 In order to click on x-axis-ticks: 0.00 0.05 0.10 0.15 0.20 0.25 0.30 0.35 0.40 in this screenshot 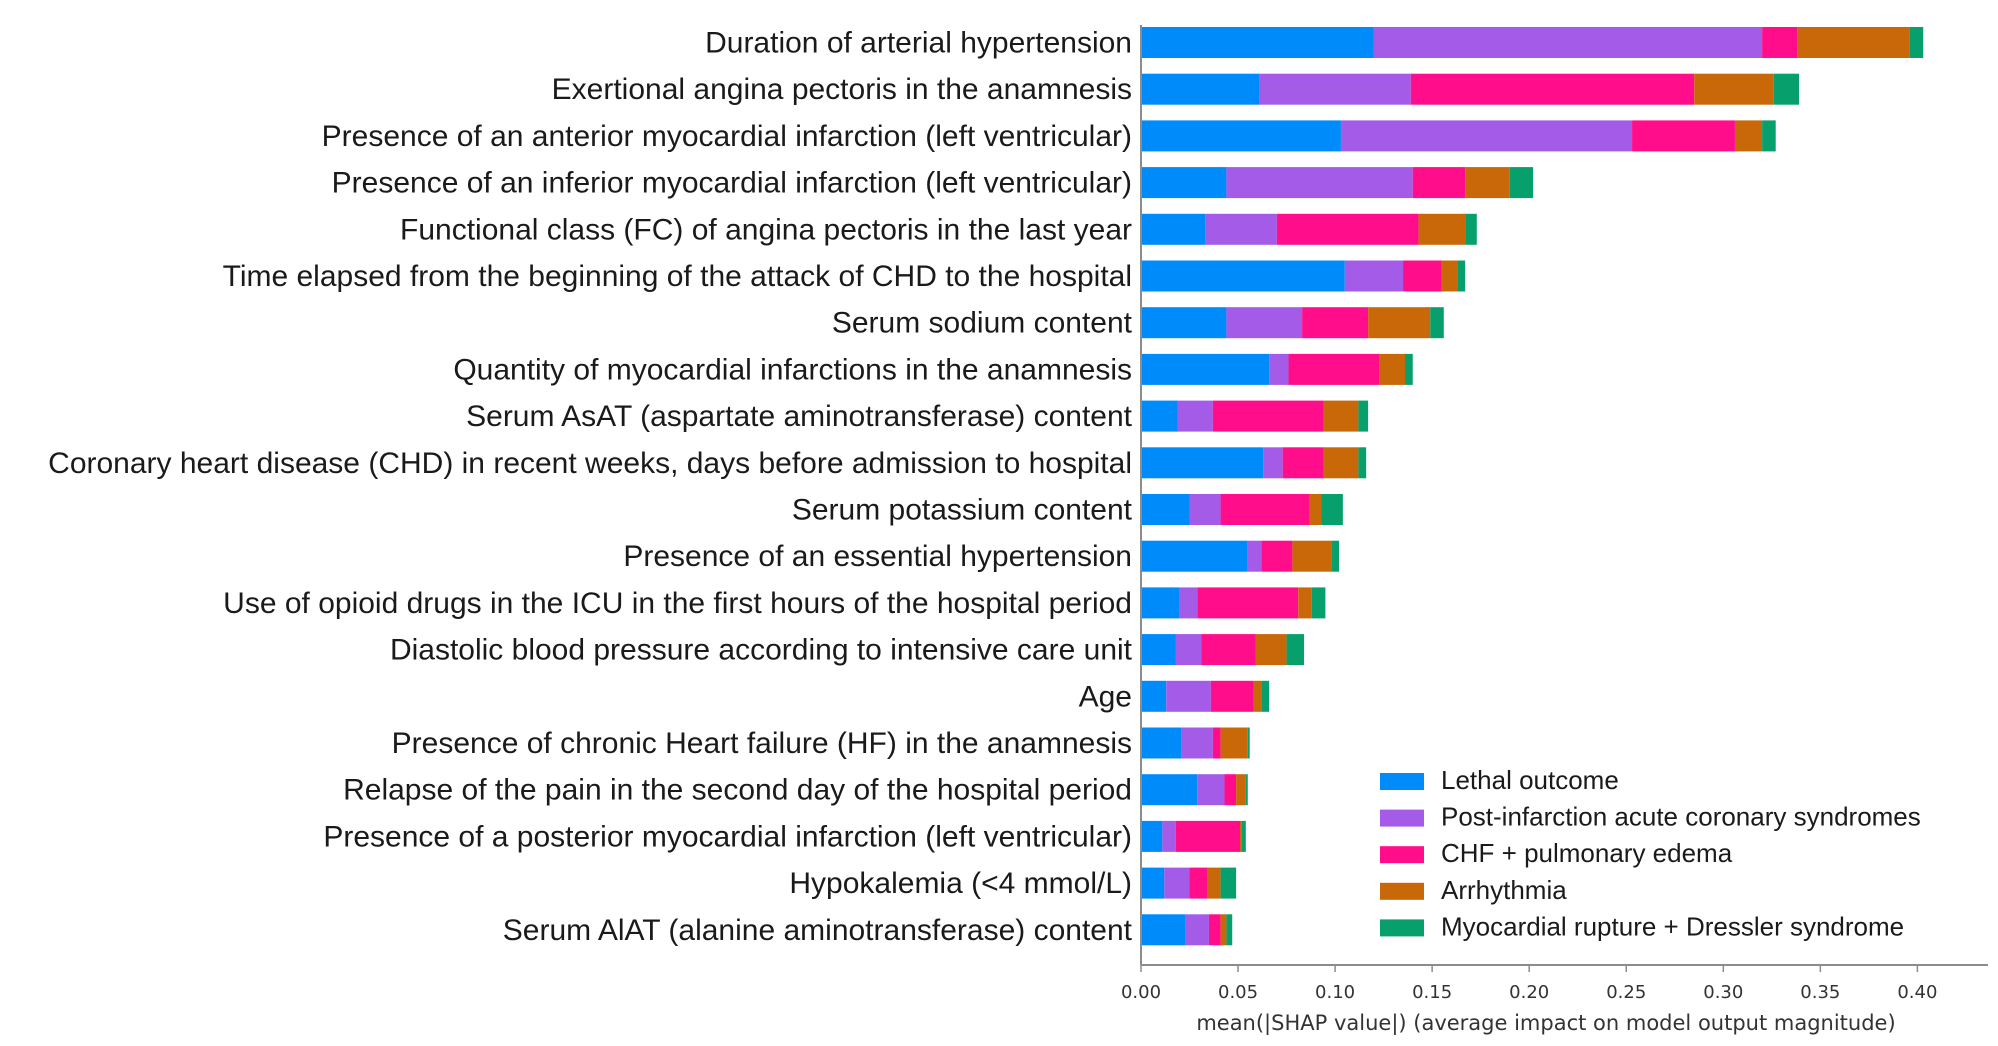, I will do `click(1529, 984)`.